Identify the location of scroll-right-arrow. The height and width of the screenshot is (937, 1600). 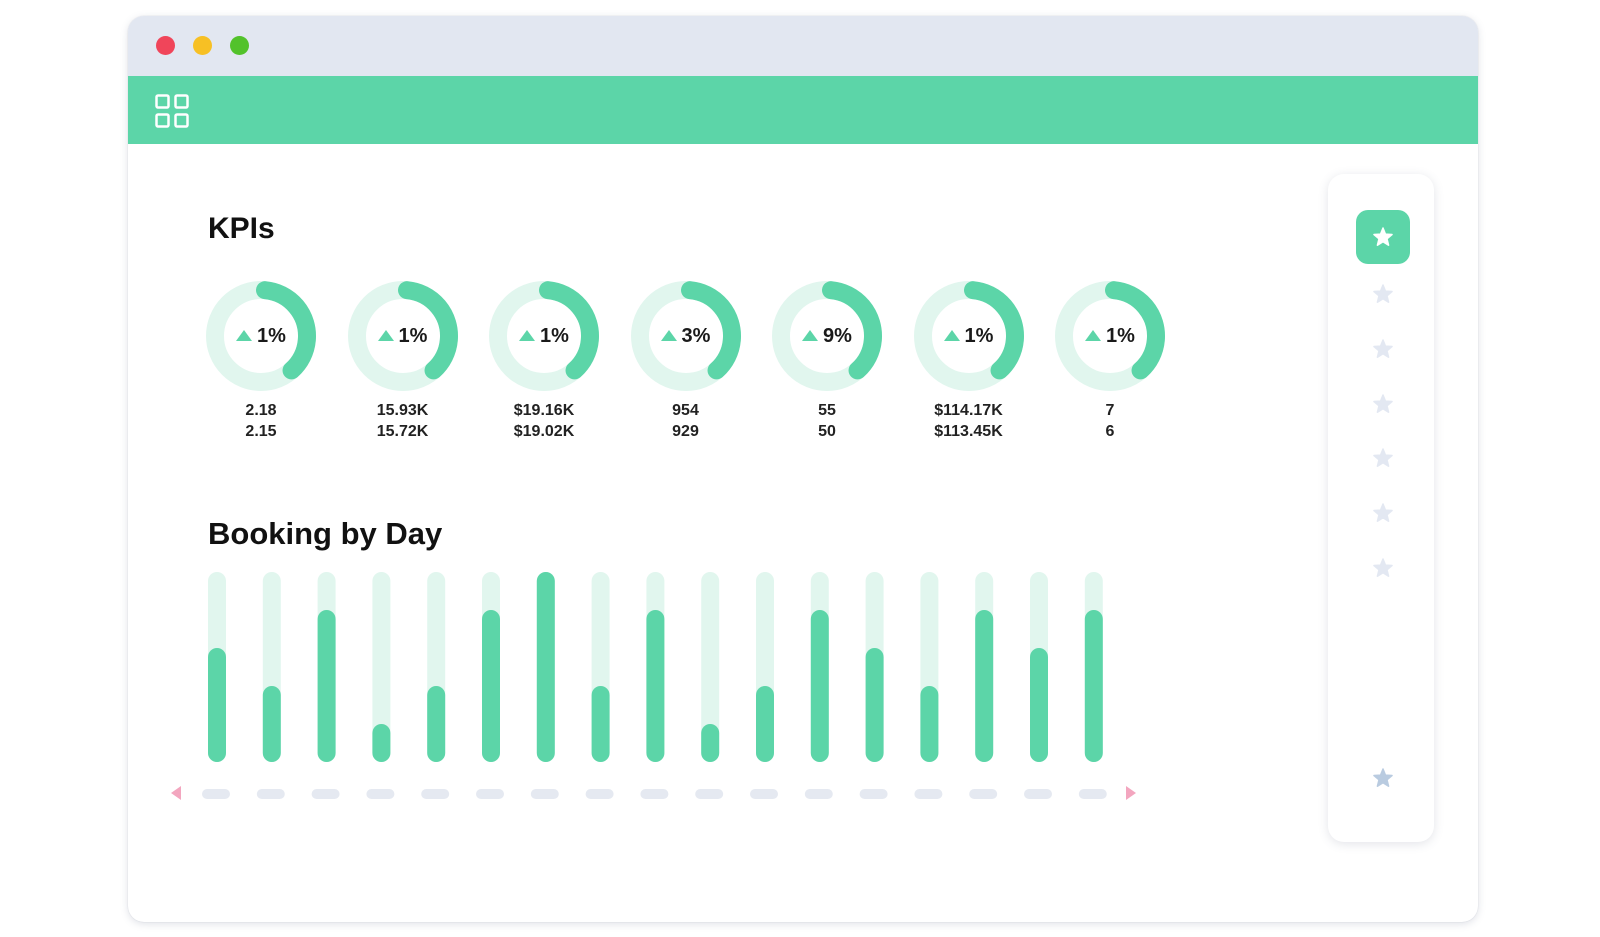
(1131, 793).